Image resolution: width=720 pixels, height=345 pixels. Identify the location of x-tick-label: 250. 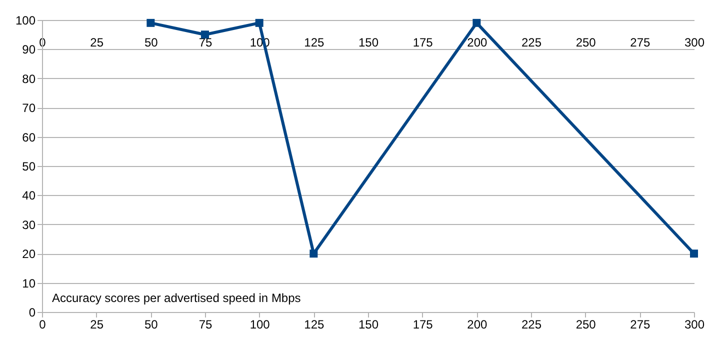
(586, 325).